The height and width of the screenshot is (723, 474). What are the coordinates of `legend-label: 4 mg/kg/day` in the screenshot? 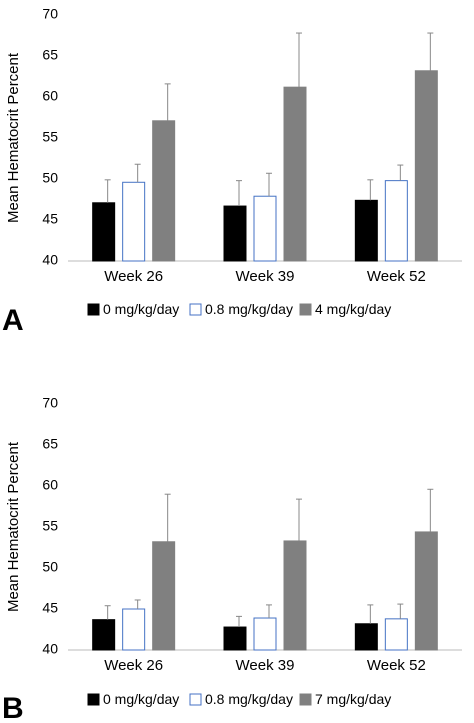 It's located at (353, 309).